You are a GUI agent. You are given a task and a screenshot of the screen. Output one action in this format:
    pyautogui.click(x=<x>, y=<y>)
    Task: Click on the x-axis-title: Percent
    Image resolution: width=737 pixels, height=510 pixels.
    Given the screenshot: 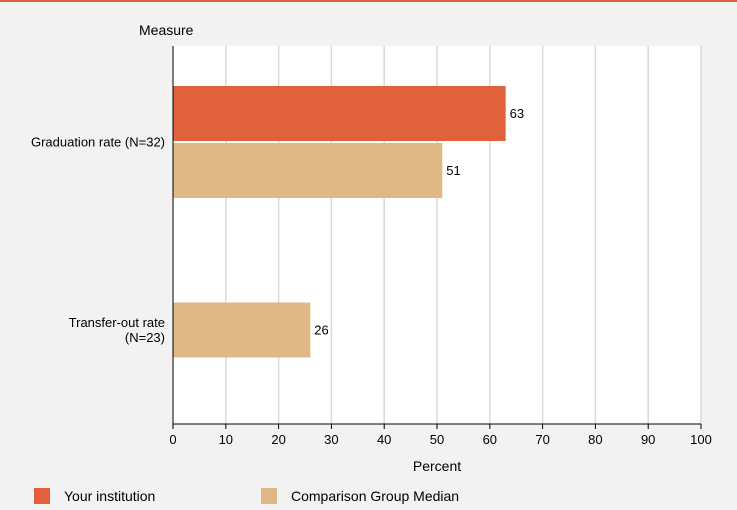 What is the action you would take?
    pyautogui.click(x=437, y=466)
    